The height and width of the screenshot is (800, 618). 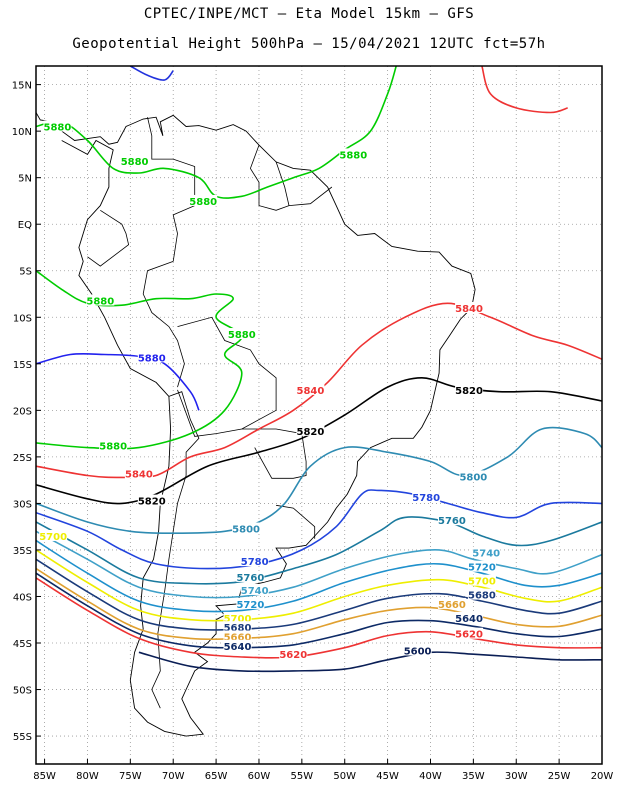 What do you see at coordinates (430, 776) in the screenshot?
I see `lon-tick-label: 40W` at bounding box center [430, 776].